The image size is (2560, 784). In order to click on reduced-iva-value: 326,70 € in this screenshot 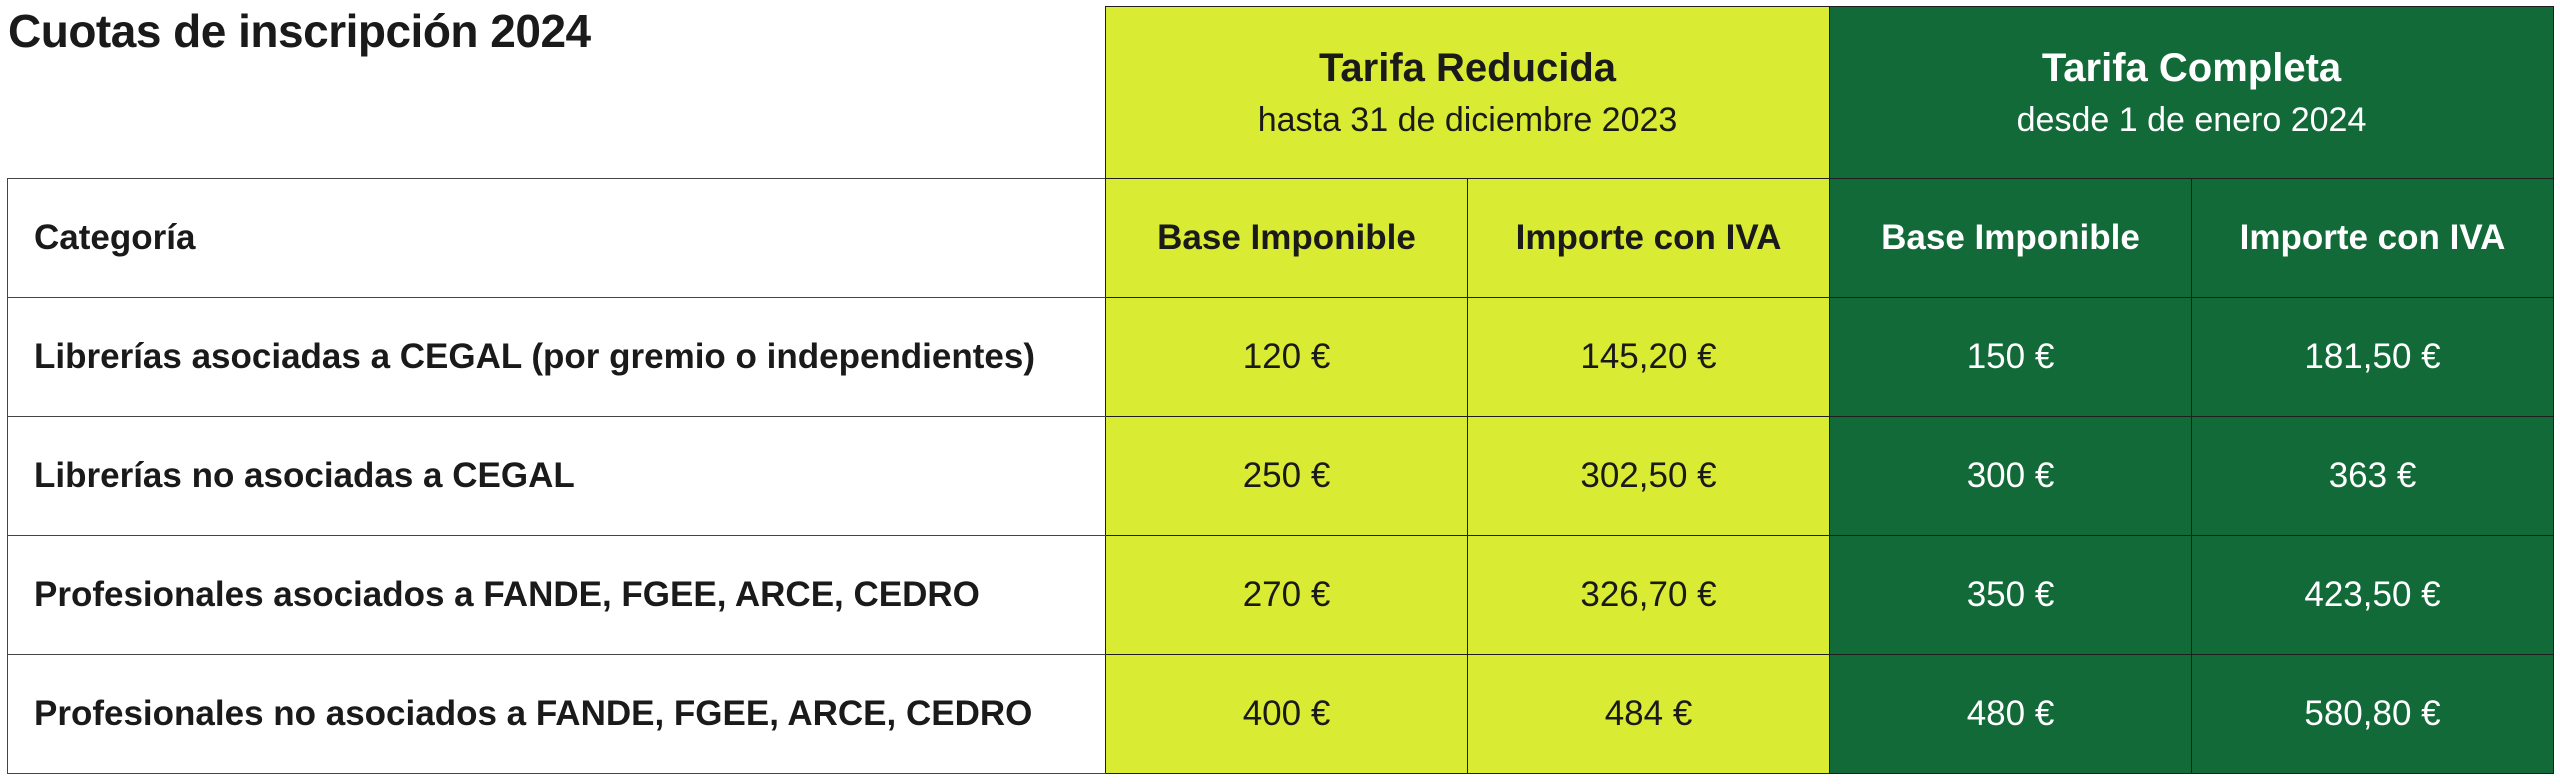, I will do `click(1648, 595)`.